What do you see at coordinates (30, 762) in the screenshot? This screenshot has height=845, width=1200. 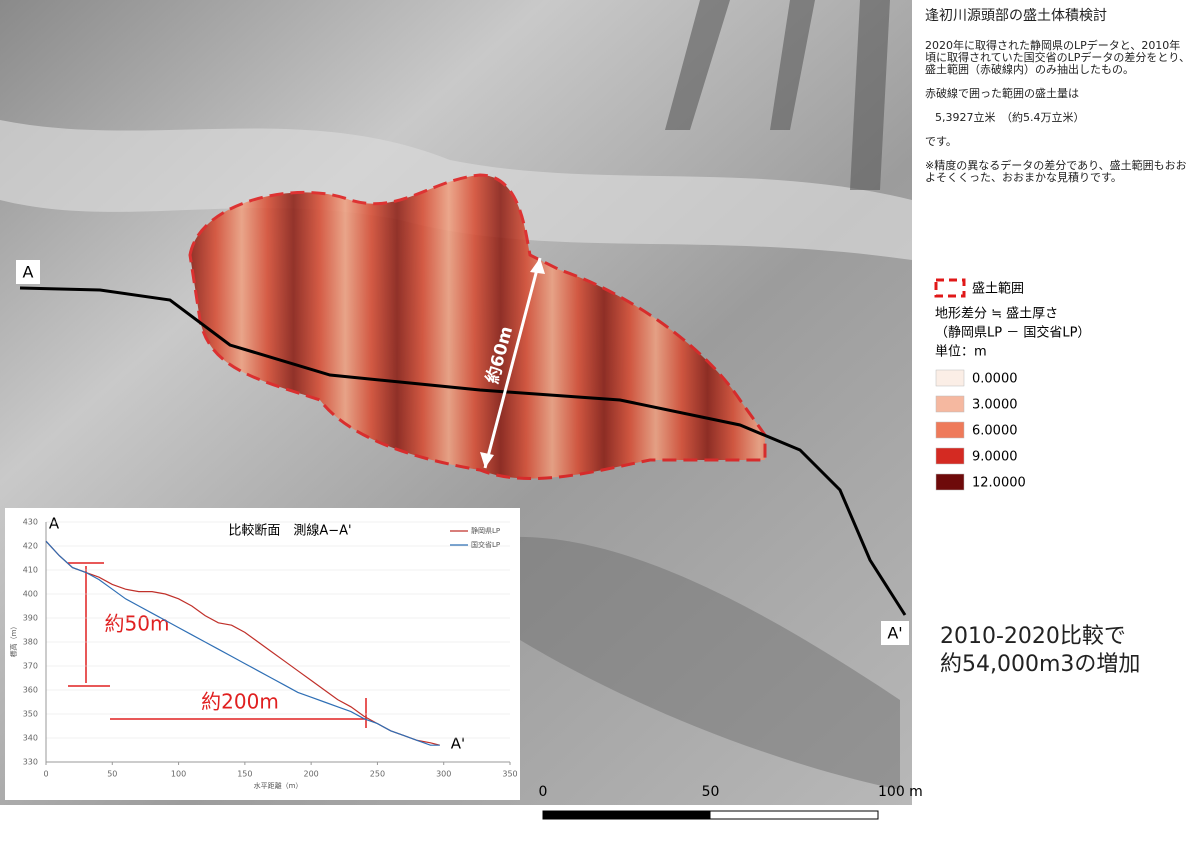 I see `y-tick-label: 330` at bounding box center [30, 762].